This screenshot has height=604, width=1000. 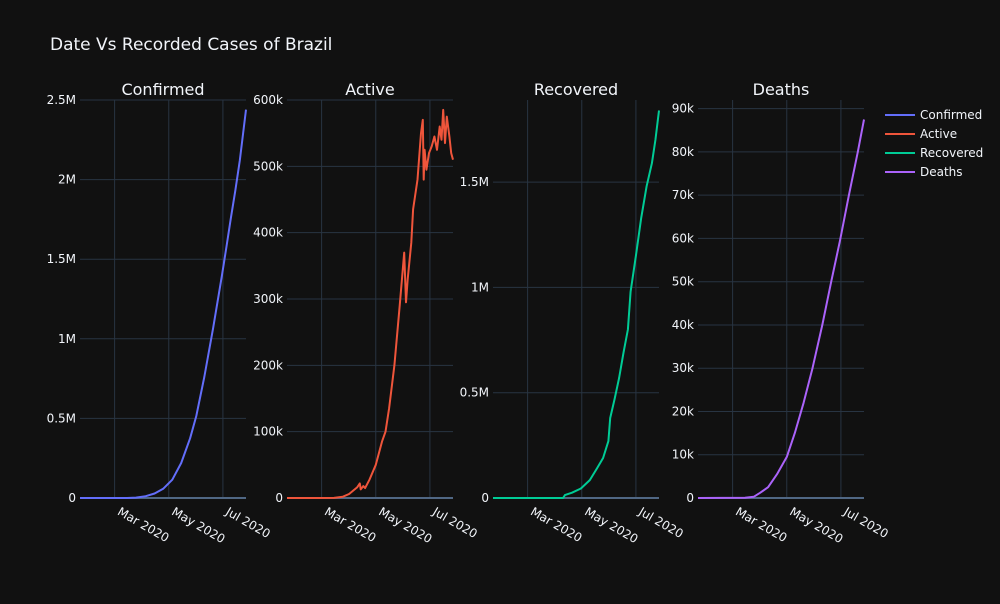 What do you see at coordinates (683, 368) in the screenshot?
I see `y-tick-label: 30k` at bounding box center [683, 368].